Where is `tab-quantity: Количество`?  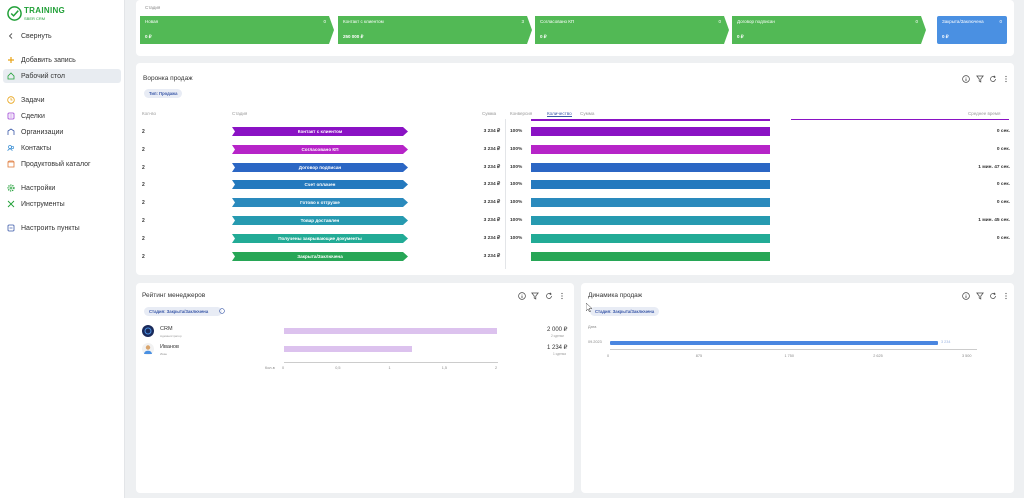
tab-quantity: Количество is located at coordinates (559, 114).